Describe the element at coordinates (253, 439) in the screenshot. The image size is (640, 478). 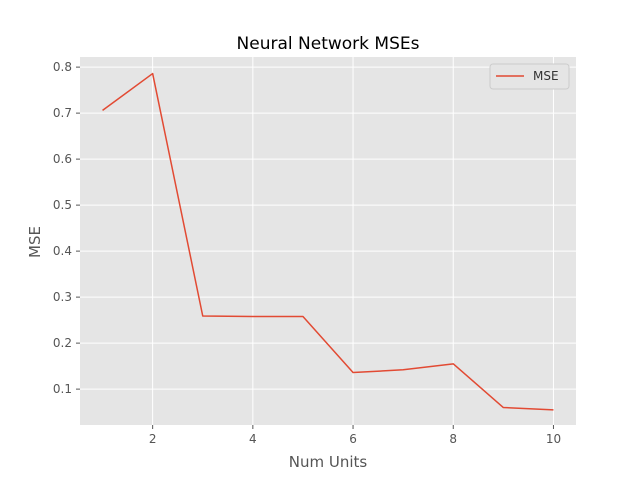
I see `x-tick-label: 4` at that location.